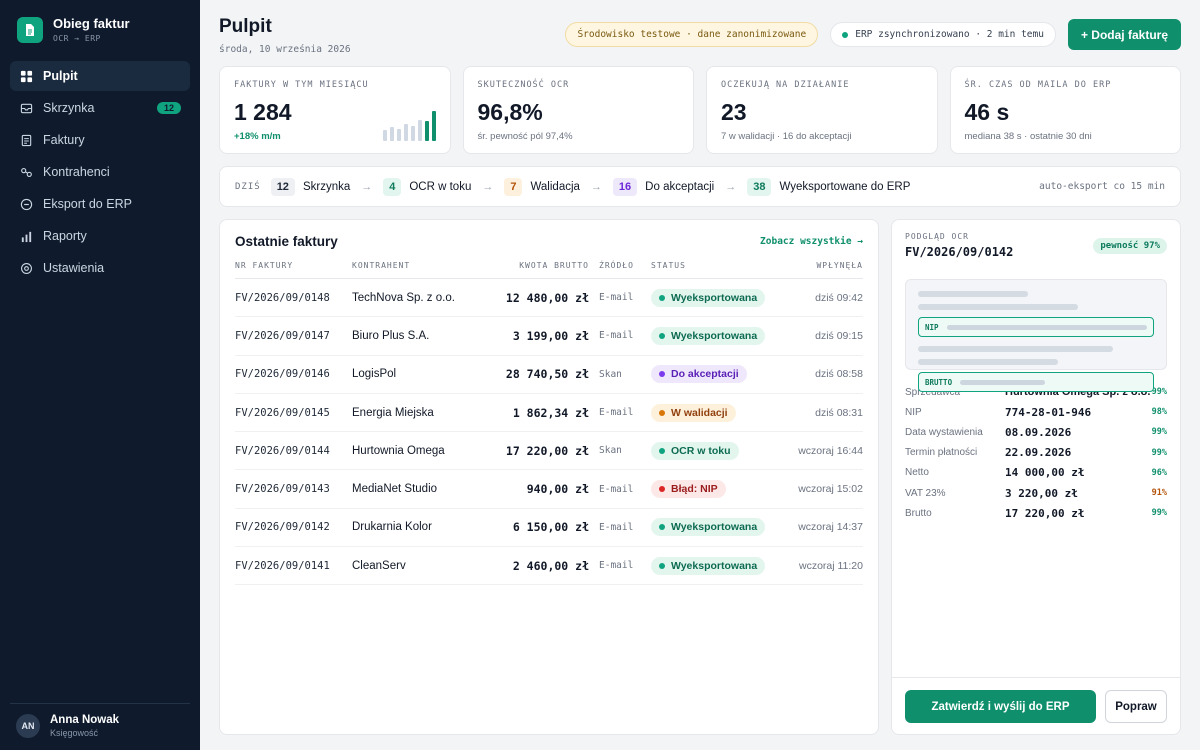  Describe the element at coordinates (1036, 382) in the screenshot. I see `gross-highlight: BRUTTO` at that location.